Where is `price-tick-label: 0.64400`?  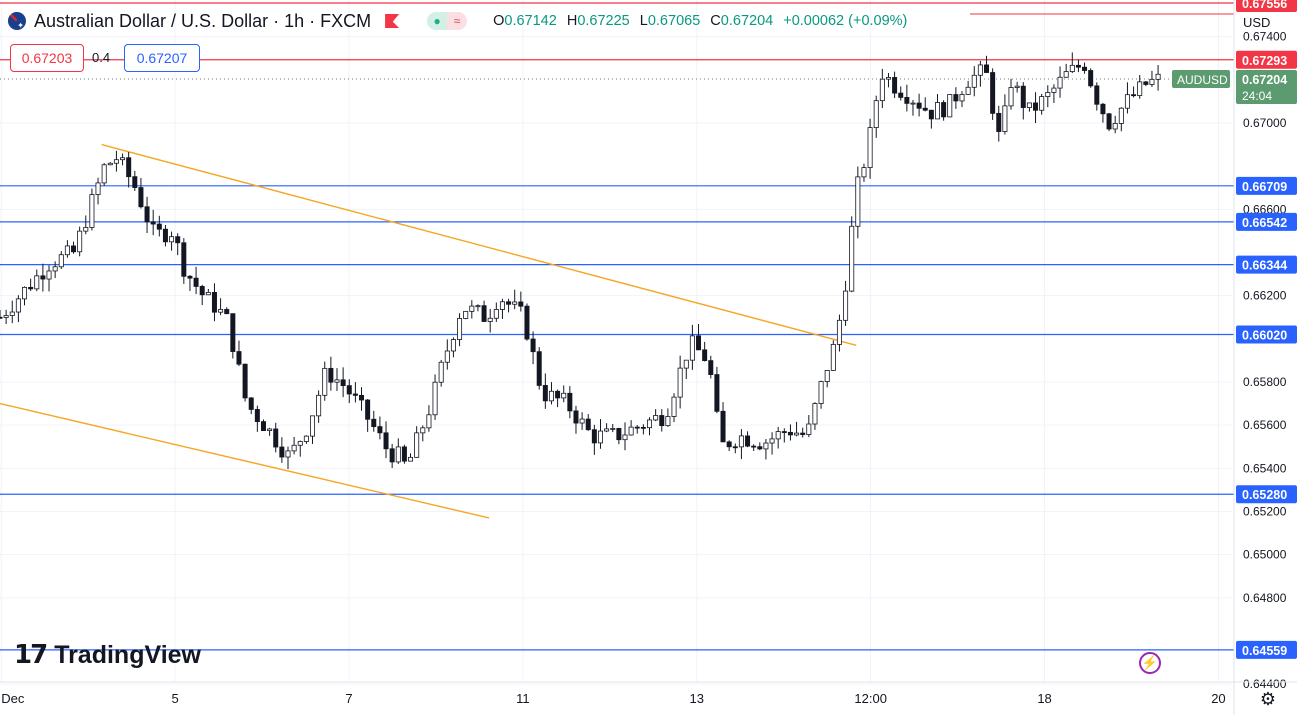
price-tick-label: 0.64400 is located at coordinates (1265, 684).